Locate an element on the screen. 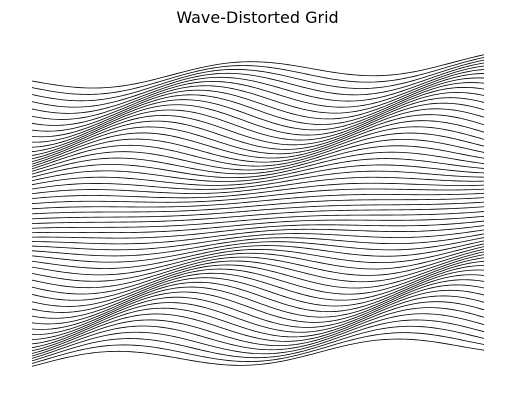 This screenshot has height=411, width=515. chart-title: Wave-Distorted Grid is located at coordinates (257, 17).